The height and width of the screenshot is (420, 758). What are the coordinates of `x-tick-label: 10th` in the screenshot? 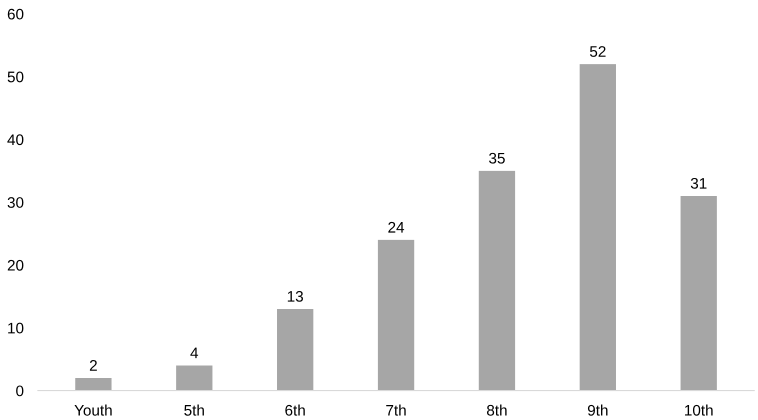 It's located at (699, 410).